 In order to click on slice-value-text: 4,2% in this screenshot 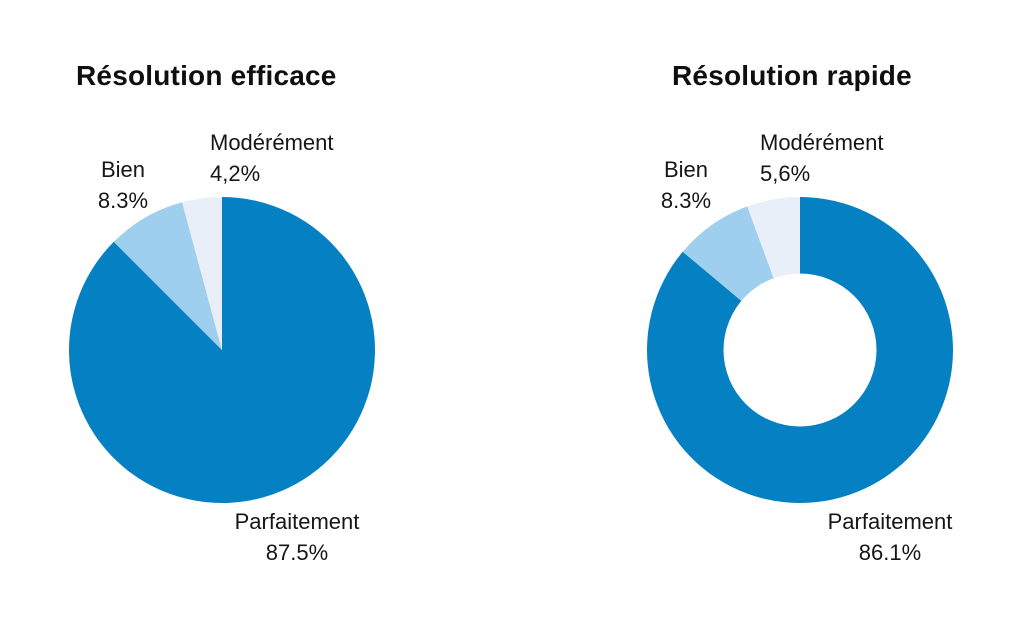, I will do `click(235, 173)`.